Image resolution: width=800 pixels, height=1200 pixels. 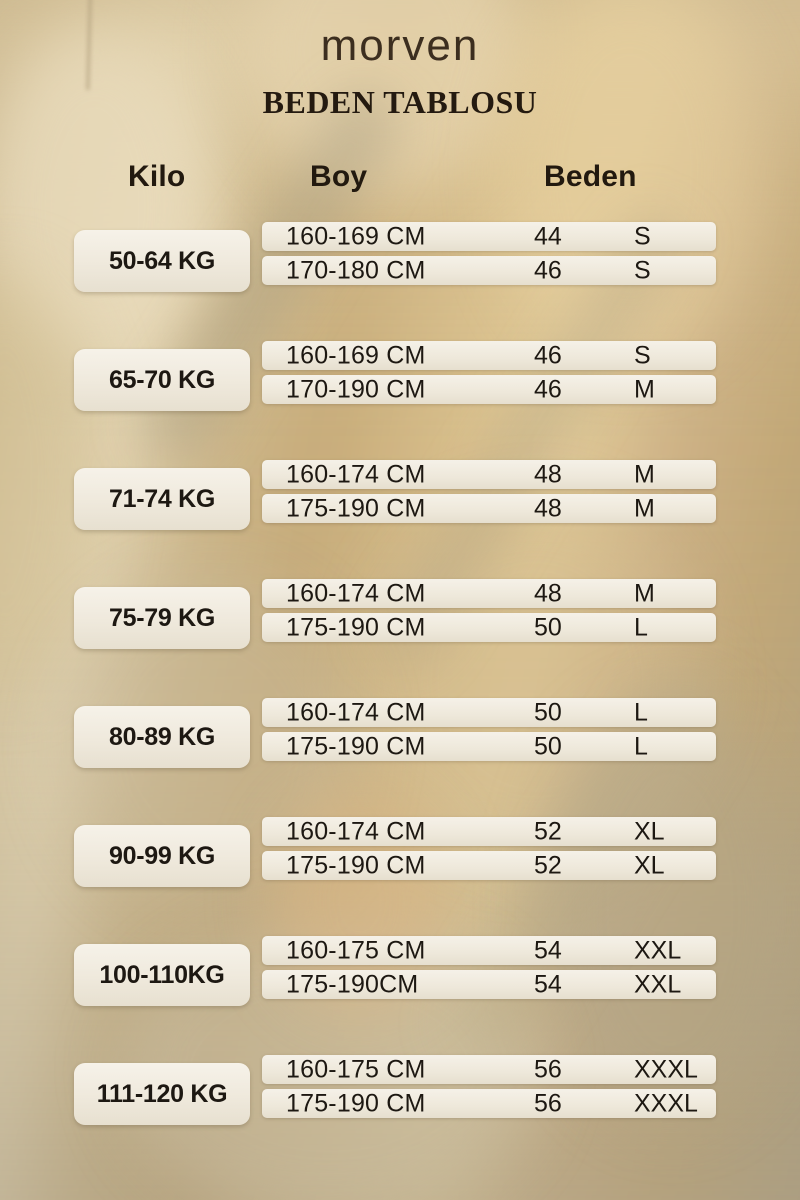 What do you see at coordinates (489, 236) in the screenshot?
I see `table-row: 160-169 CM 44 S` at bounding box center [489, 236].